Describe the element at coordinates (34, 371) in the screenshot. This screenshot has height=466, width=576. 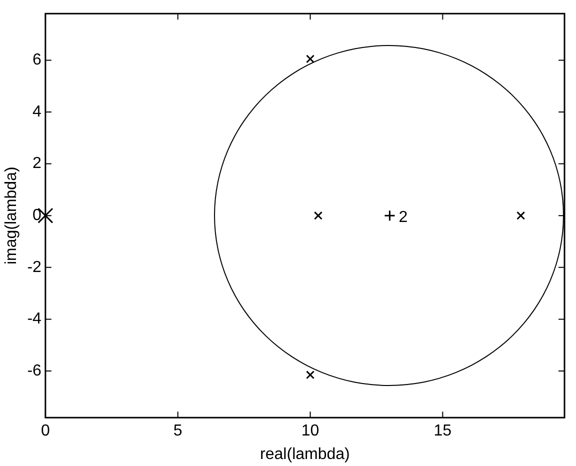
I see `y-tick-label: -6` at that location.